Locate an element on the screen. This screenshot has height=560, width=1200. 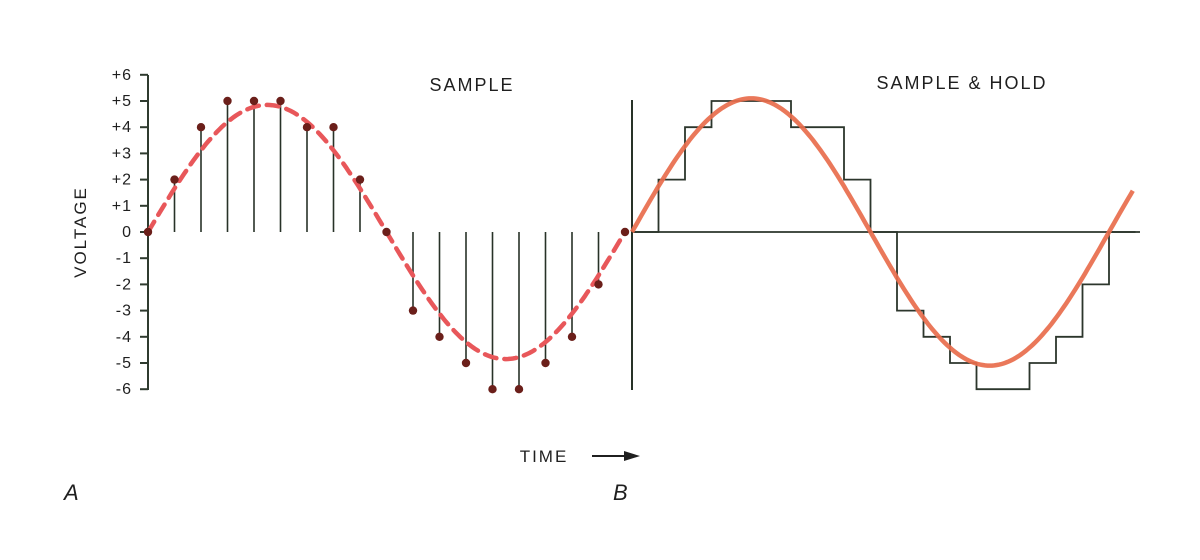
voltage-tick-label: +3 is located at coordinates (122, 153).